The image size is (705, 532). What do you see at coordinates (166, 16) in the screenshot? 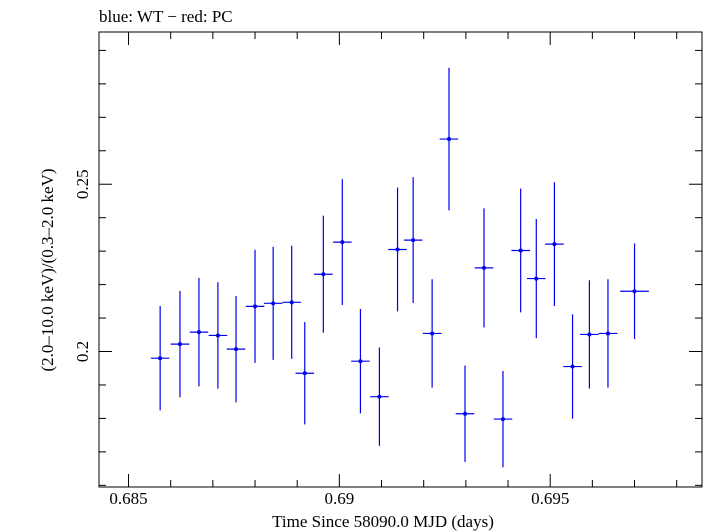
I see `chart-title: blue: WT − red: PC` at bounding box center [166, 16].